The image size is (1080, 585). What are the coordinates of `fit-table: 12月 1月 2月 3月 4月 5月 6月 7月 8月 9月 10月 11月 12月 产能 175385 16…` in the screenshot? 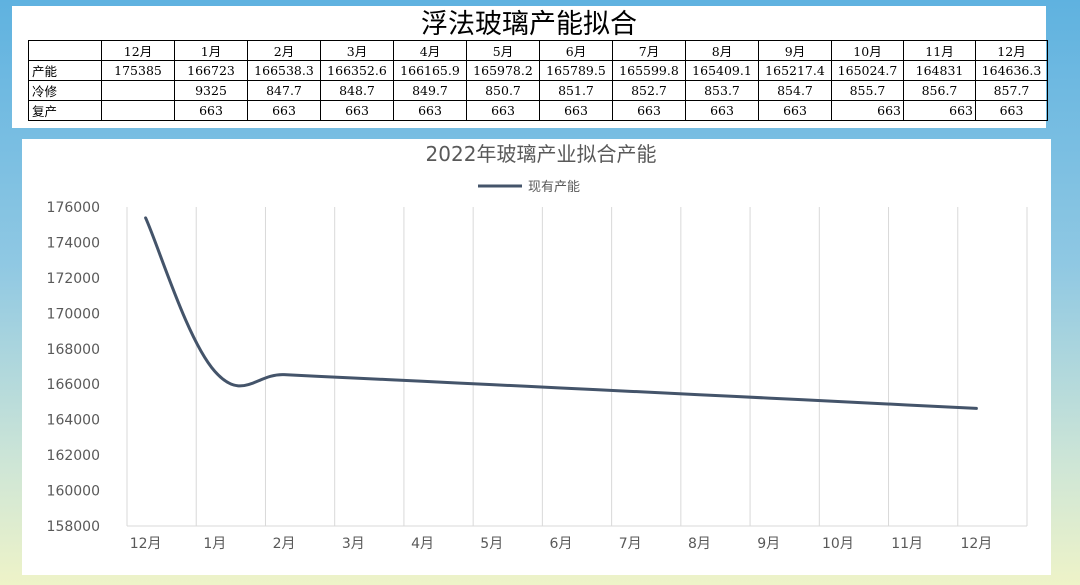 It's located at (538, 80).